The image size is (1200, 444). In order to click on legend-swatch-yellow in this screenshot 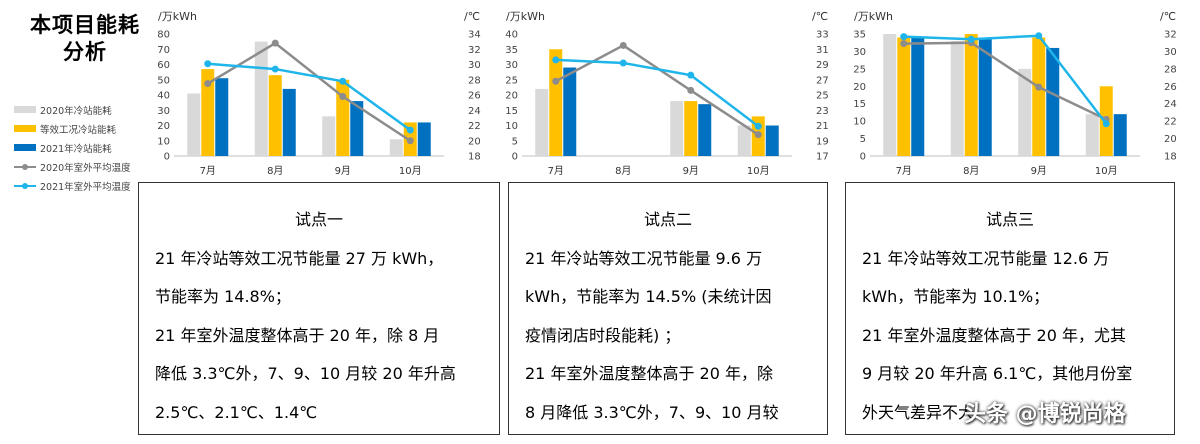, I will do `click(25, 128)`.